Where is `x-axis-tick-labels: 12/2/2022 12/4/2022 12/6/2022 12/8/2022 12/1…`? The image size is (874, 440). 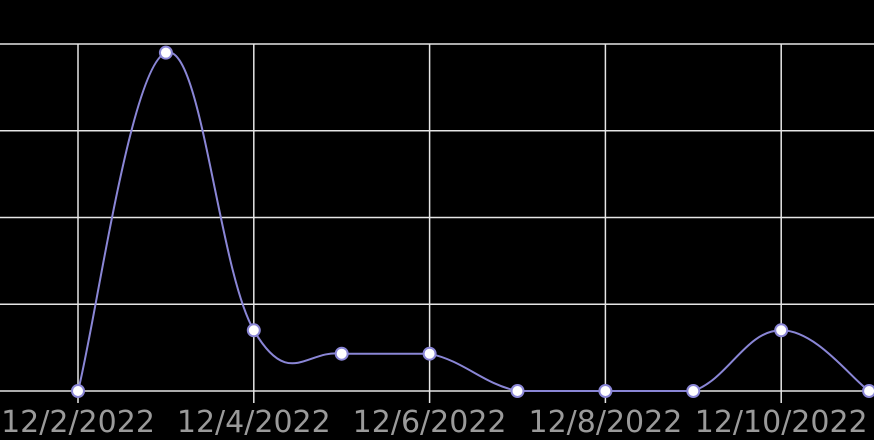
x-axis-tick-labels: 12/2/2022 12/4/2022 12/6/2022 12/8/2022 12/1… is located at coordinates (434, 422).